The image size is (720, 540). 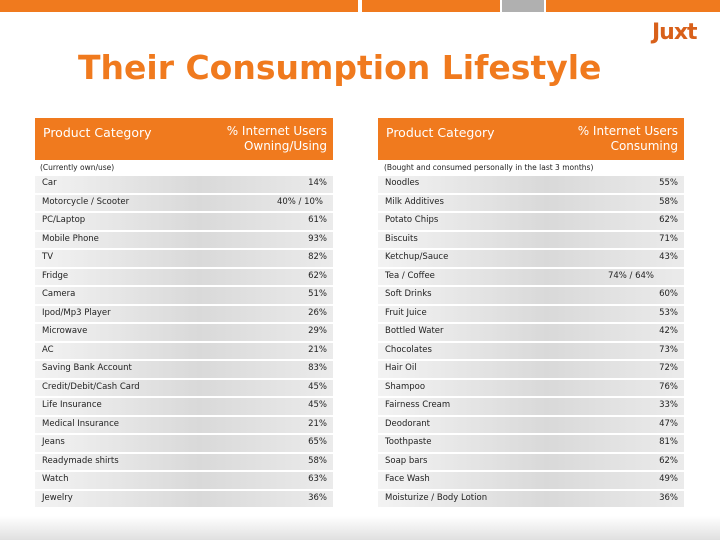 What do you see at coordinates (184, 258) in the screenshot?
I see `table-row: TV 82%` at bounding box center [184, 258].